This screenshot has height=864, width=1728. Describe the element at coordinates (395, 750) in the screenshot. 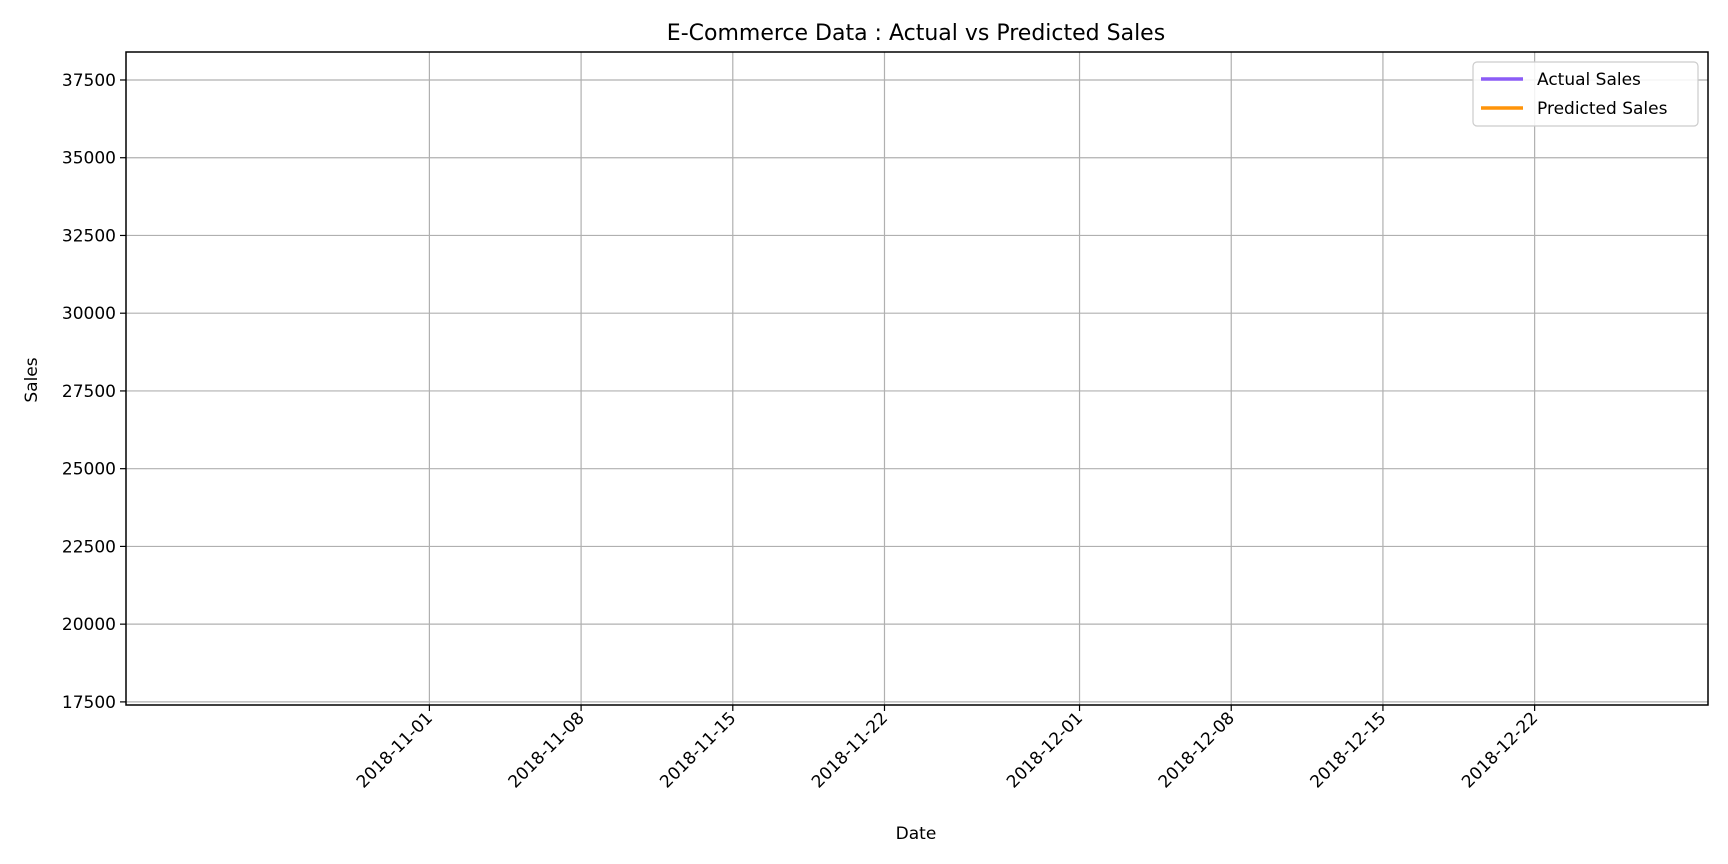

I see `x-tick-label: 2018-11-01` at that location.